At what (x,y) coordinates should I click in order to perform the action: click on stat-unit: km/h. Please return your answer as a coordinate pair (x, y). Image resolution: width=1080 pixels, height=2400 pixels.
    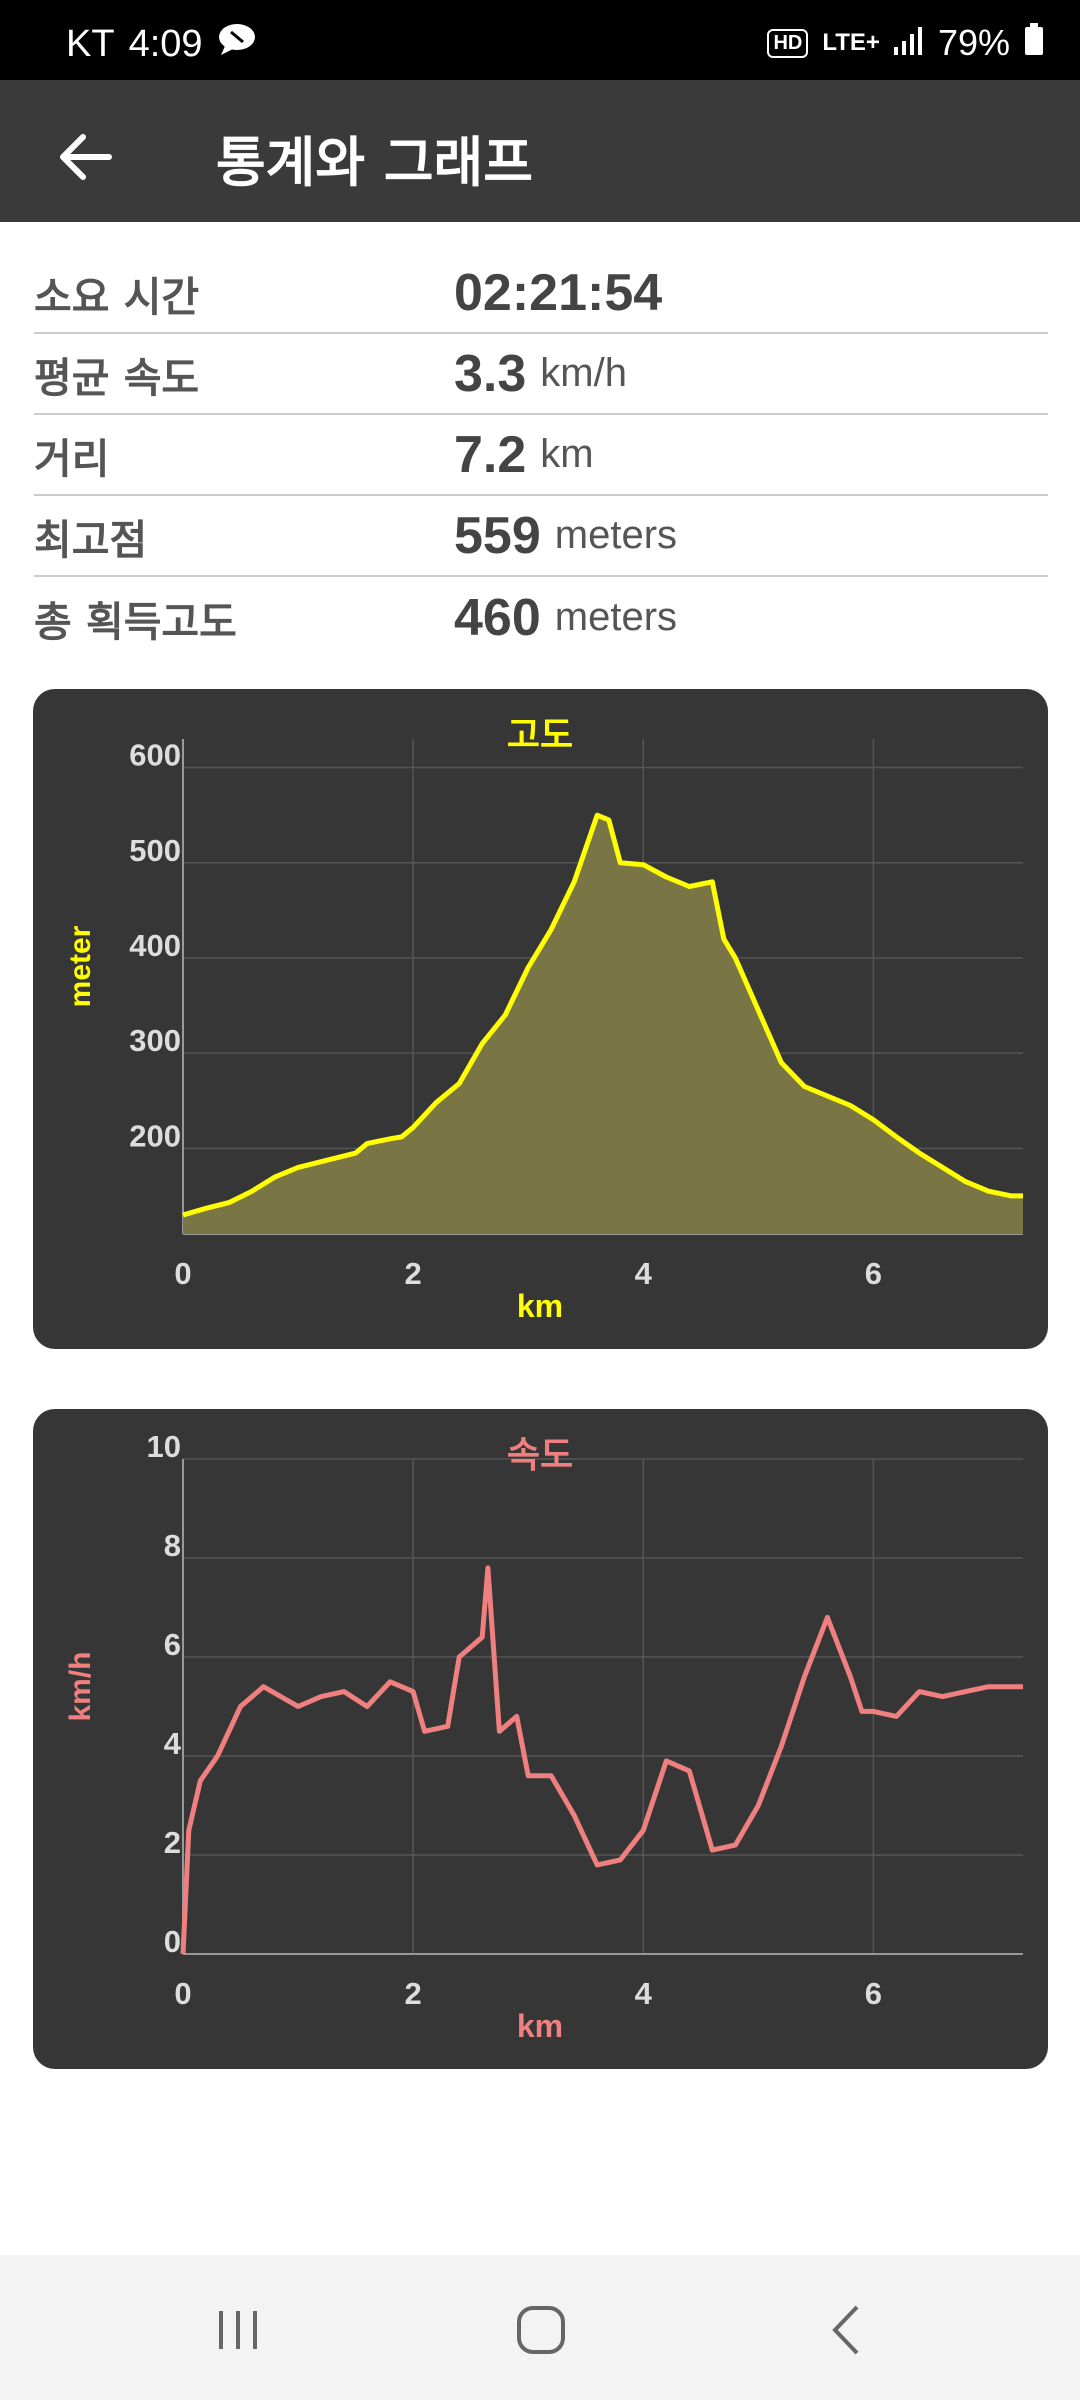
    Looking at the image, I should click on (583, 373).